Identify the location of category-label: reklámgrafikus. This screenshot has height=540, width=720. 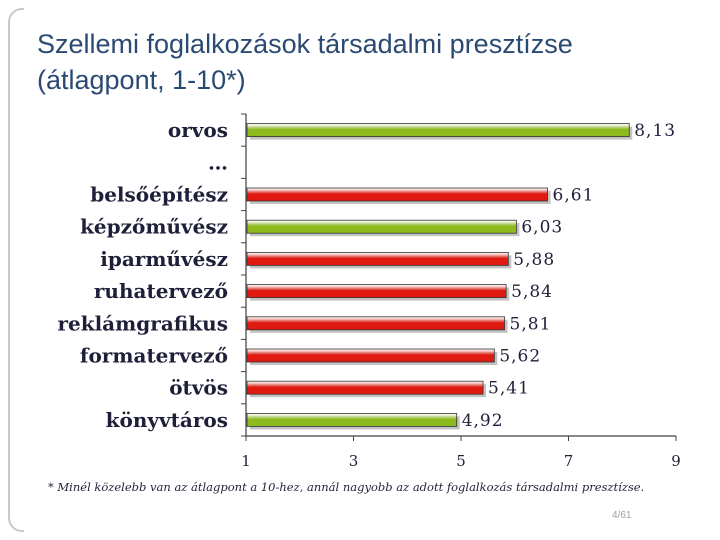
(142, 323).